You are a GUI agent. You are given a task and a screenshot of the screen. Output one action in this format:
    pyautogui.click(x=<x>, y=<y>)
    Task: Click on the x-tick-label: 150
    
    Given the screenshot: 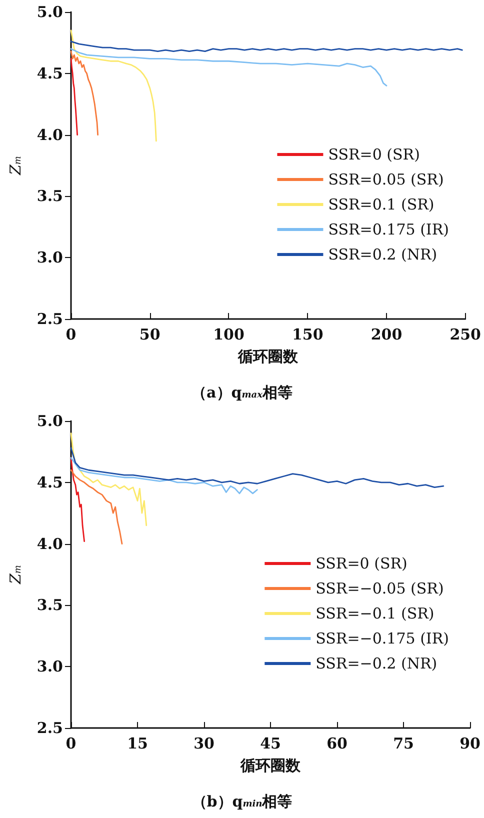 What is the action you would take?
    pyautogui.click(x=308, y=335)
    